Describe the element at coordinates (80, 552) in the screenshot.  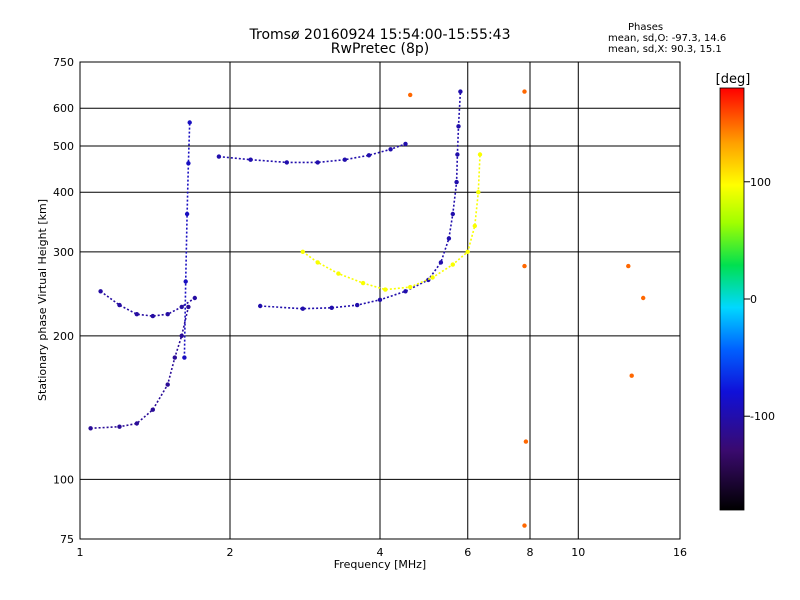
I see `x-tick-label: 1` at that location.